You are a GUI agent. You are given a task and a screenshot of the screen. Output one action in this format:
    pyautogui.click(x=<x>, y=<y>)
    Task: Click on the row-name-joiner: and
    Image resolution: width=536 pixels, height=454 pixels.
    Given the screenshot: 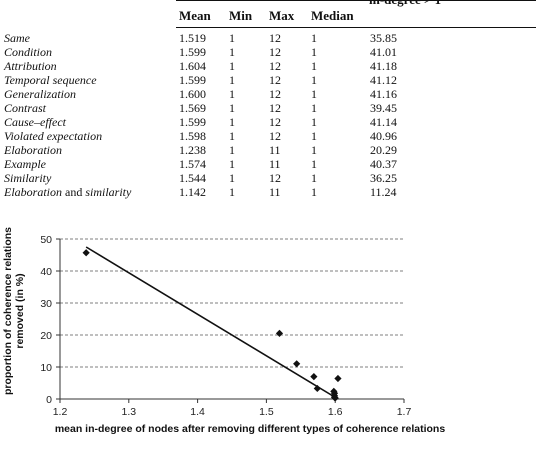 What is the action you would take?
    pyautogui.click(x=74, y=192)
    